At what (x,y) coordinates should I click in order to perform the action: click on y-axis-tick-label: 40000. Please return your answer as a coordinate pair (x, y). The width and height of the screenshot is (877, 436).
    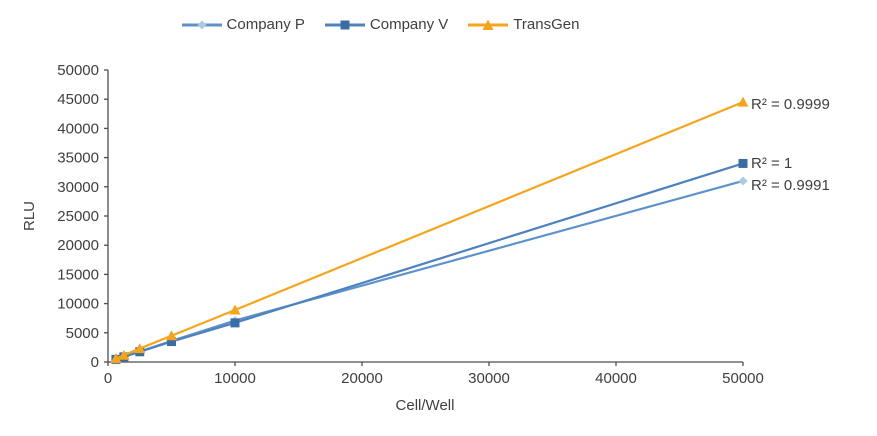
    Looking at the image, I should click on (78, 128).